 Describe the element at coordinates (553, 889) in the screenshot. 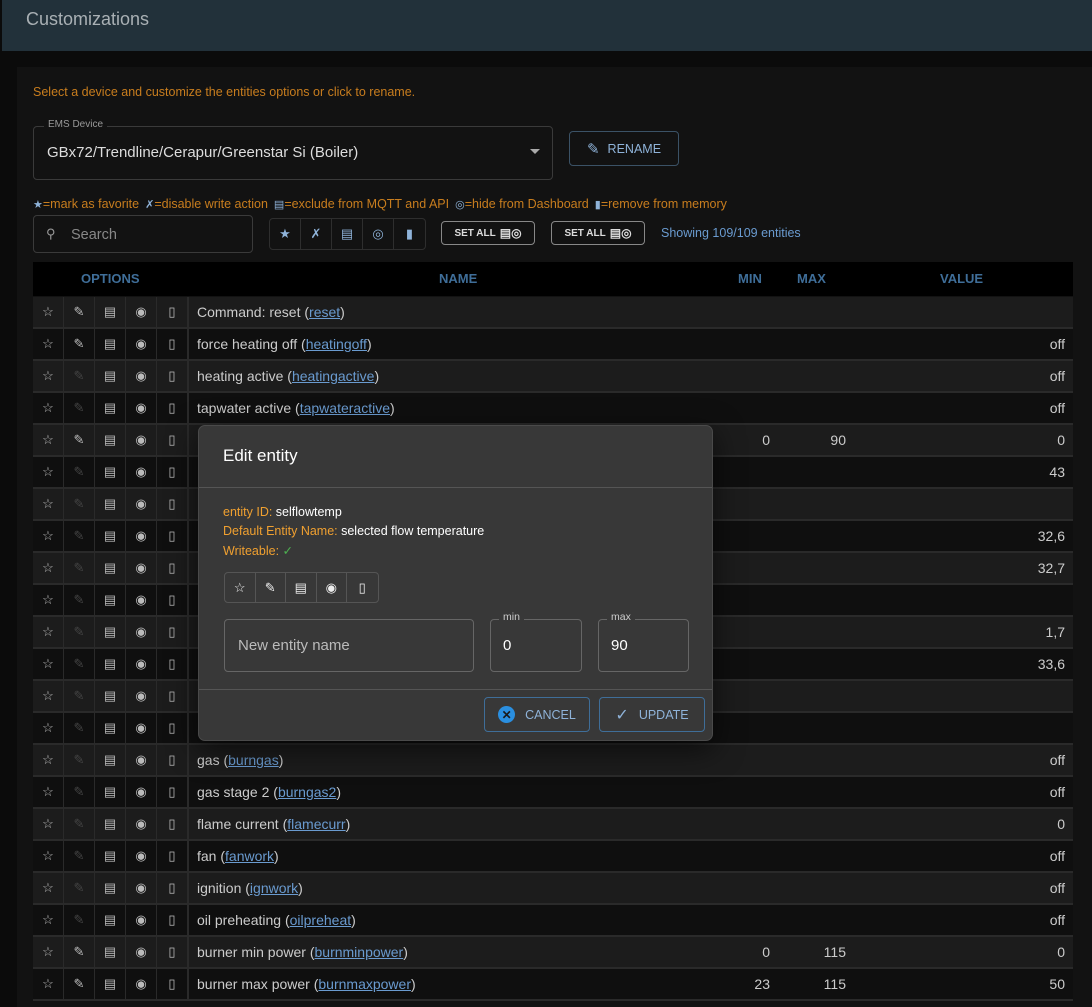

I see `table-row: ☆ ✎ ▤ ◉ ▯ ignition (ignwork) off` at that location.